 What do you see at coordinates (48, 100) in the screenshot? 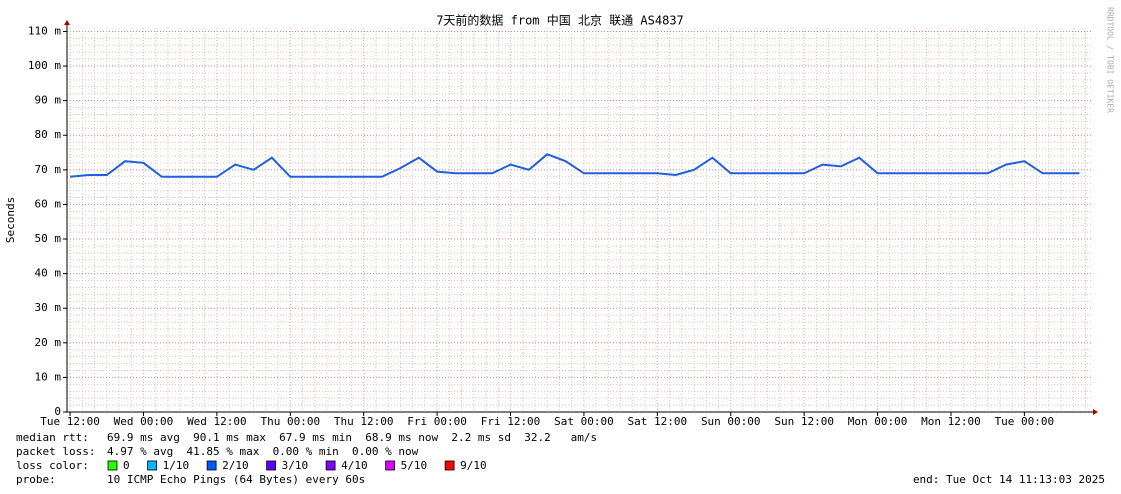
I see `y-tick-label: 90 m` at bounding box center [48, 100].